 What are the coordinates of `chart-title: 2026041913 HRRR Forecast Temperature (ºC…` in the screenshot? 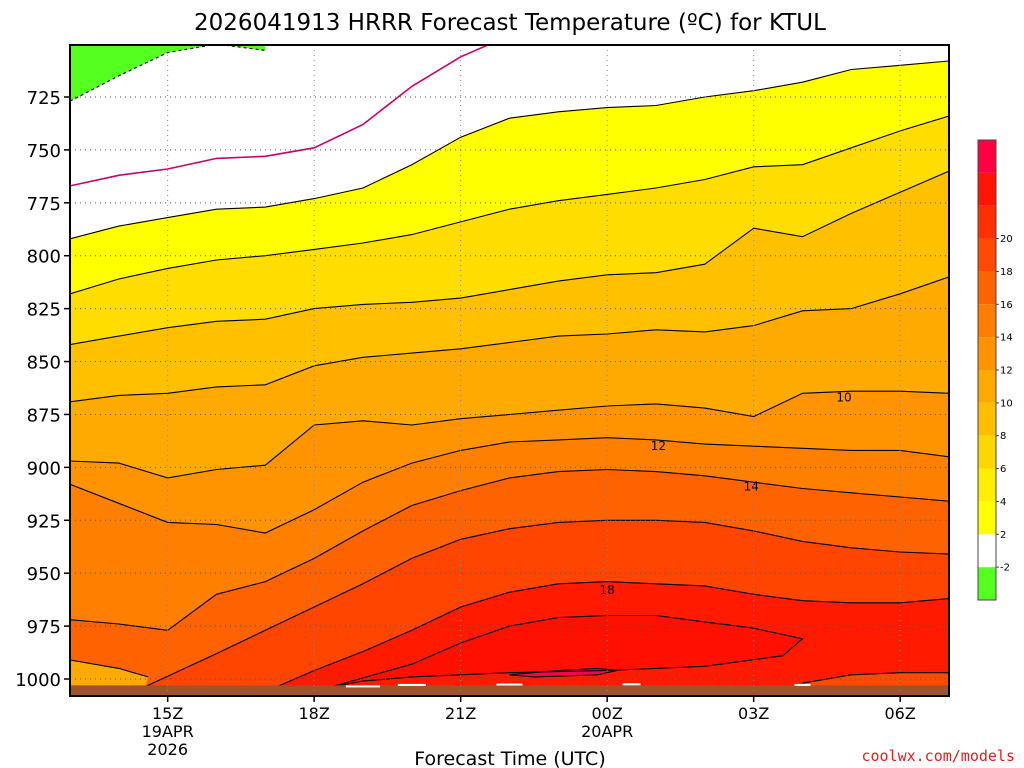 It's located at (510, 23).